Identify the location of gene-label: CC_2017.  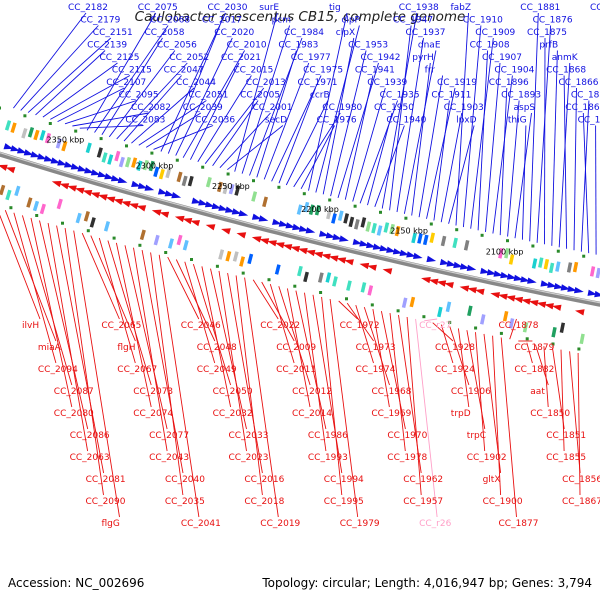
(222, 21).